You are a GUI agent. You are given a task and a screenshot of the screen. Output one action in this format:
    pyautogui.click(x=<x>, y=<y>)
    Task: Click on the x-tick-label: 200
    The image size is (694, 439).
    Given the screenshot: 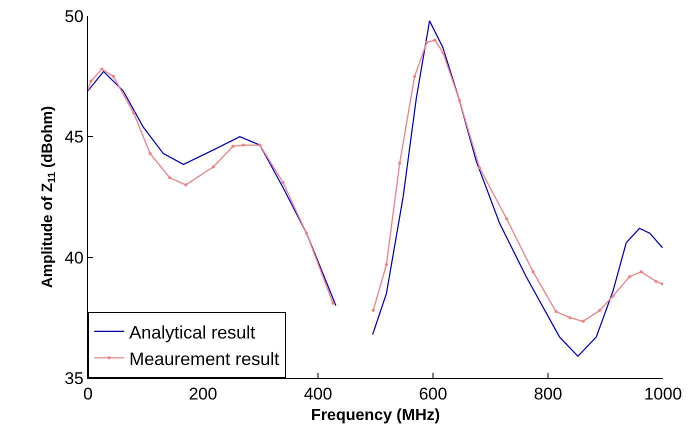 What is the action you would take?
    pyautogui.click(x=203, y=394)
    